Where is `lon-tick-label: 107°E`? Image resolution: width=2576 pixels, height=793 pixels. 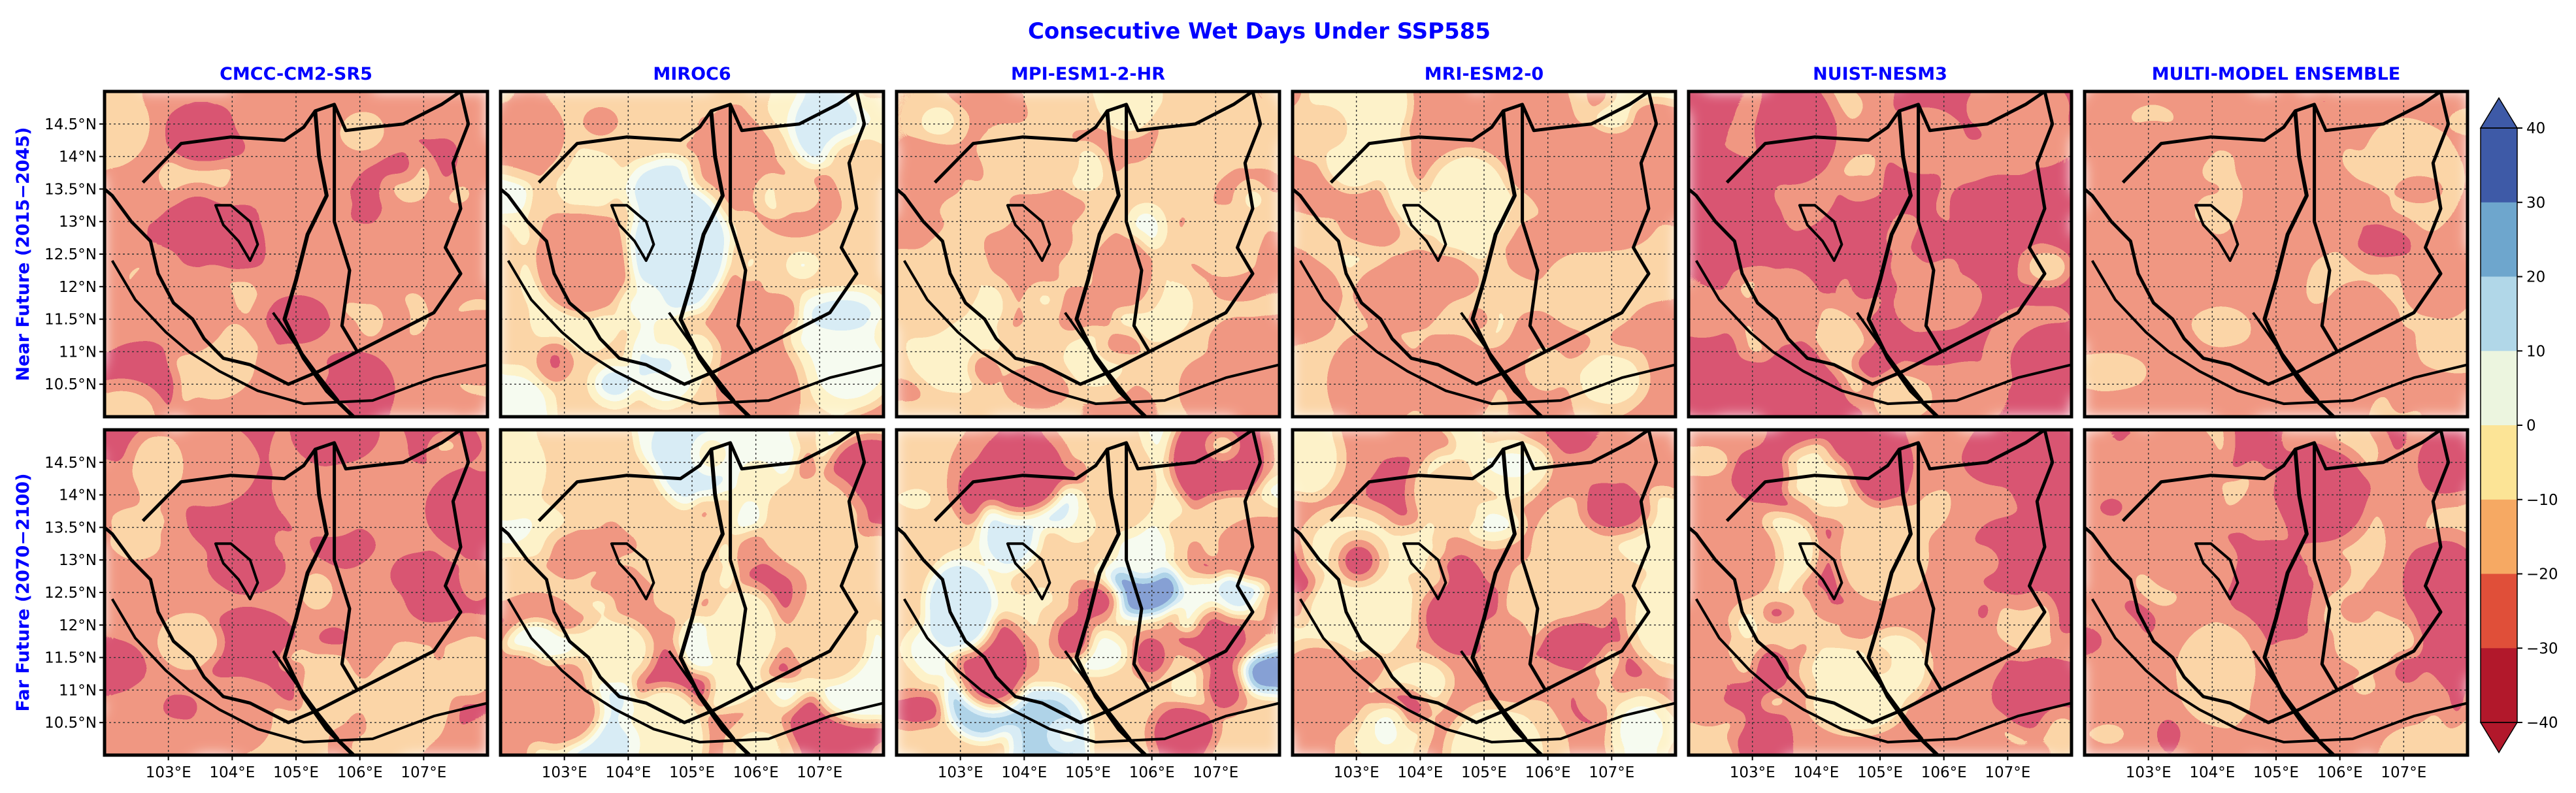 lon-tick-label: 107°E is located at coordinates (423, 773).